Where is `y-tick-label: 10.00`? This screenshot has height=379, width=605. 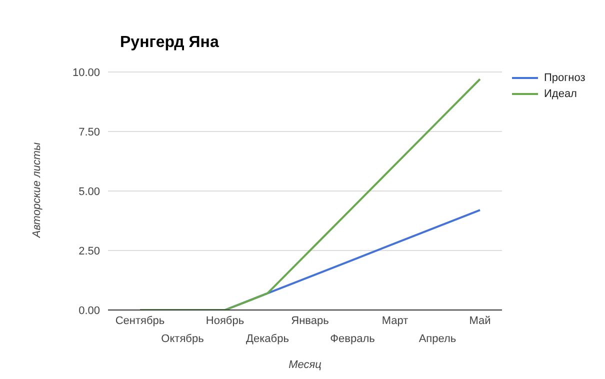
y-tick-label: 10.00 is located at coordinates (86, 72).